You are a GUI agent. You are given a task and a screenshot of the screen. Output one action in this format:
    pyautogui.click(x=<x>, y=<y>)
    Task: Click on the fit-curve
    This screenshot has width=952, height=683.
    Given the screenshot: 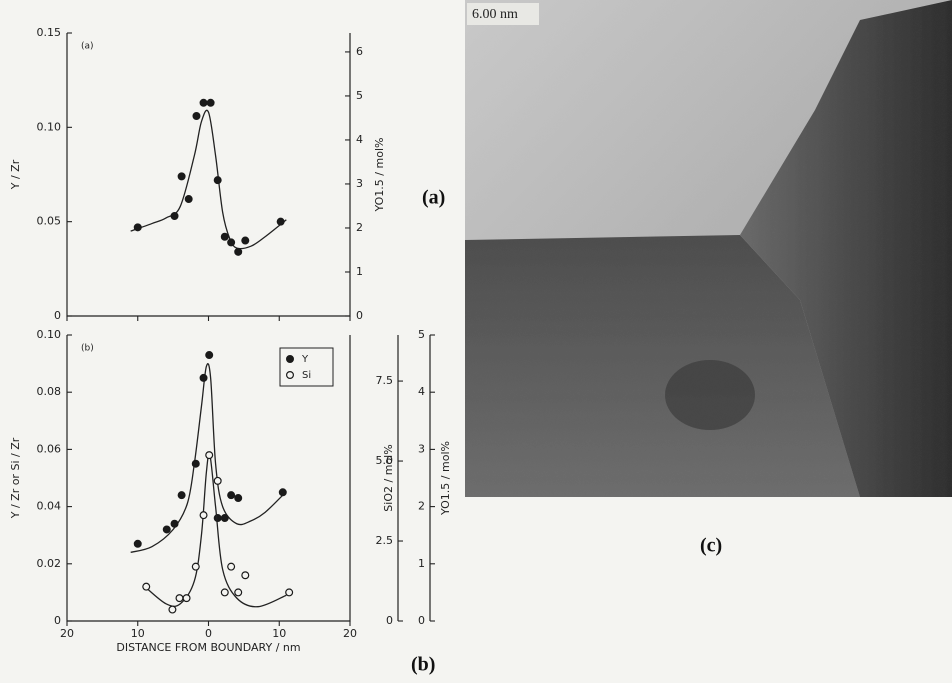 What is the action you would take?
    pyautogui.click(x=208, y=179)
    